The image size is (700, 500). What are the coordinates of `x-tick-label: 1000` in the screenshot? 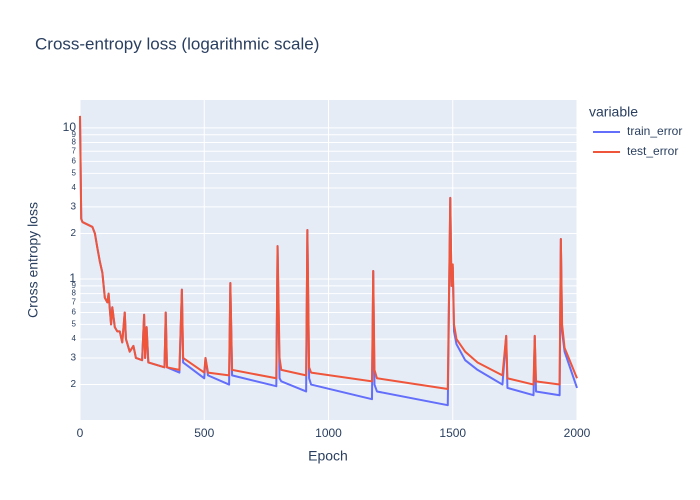 It's located at (328, 433).